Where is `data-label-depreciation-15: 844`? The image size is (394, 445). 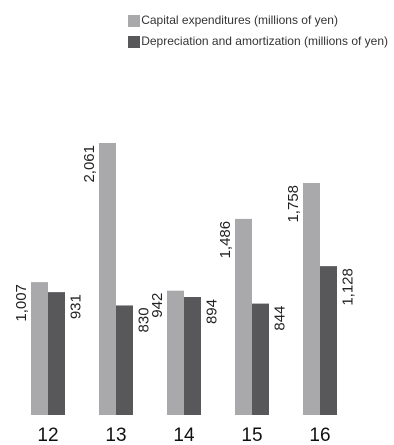 data-label-depreciation-15: 844 is located at coordinates (279, 318).